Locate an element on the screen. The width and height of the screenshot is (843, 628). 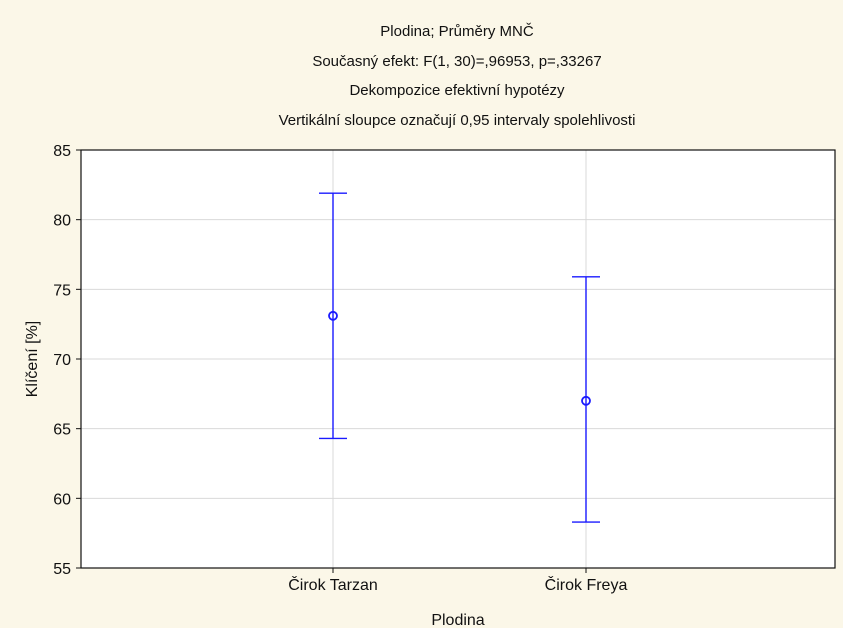
y-tick-label: 55 is located at coordinates (62, 569).